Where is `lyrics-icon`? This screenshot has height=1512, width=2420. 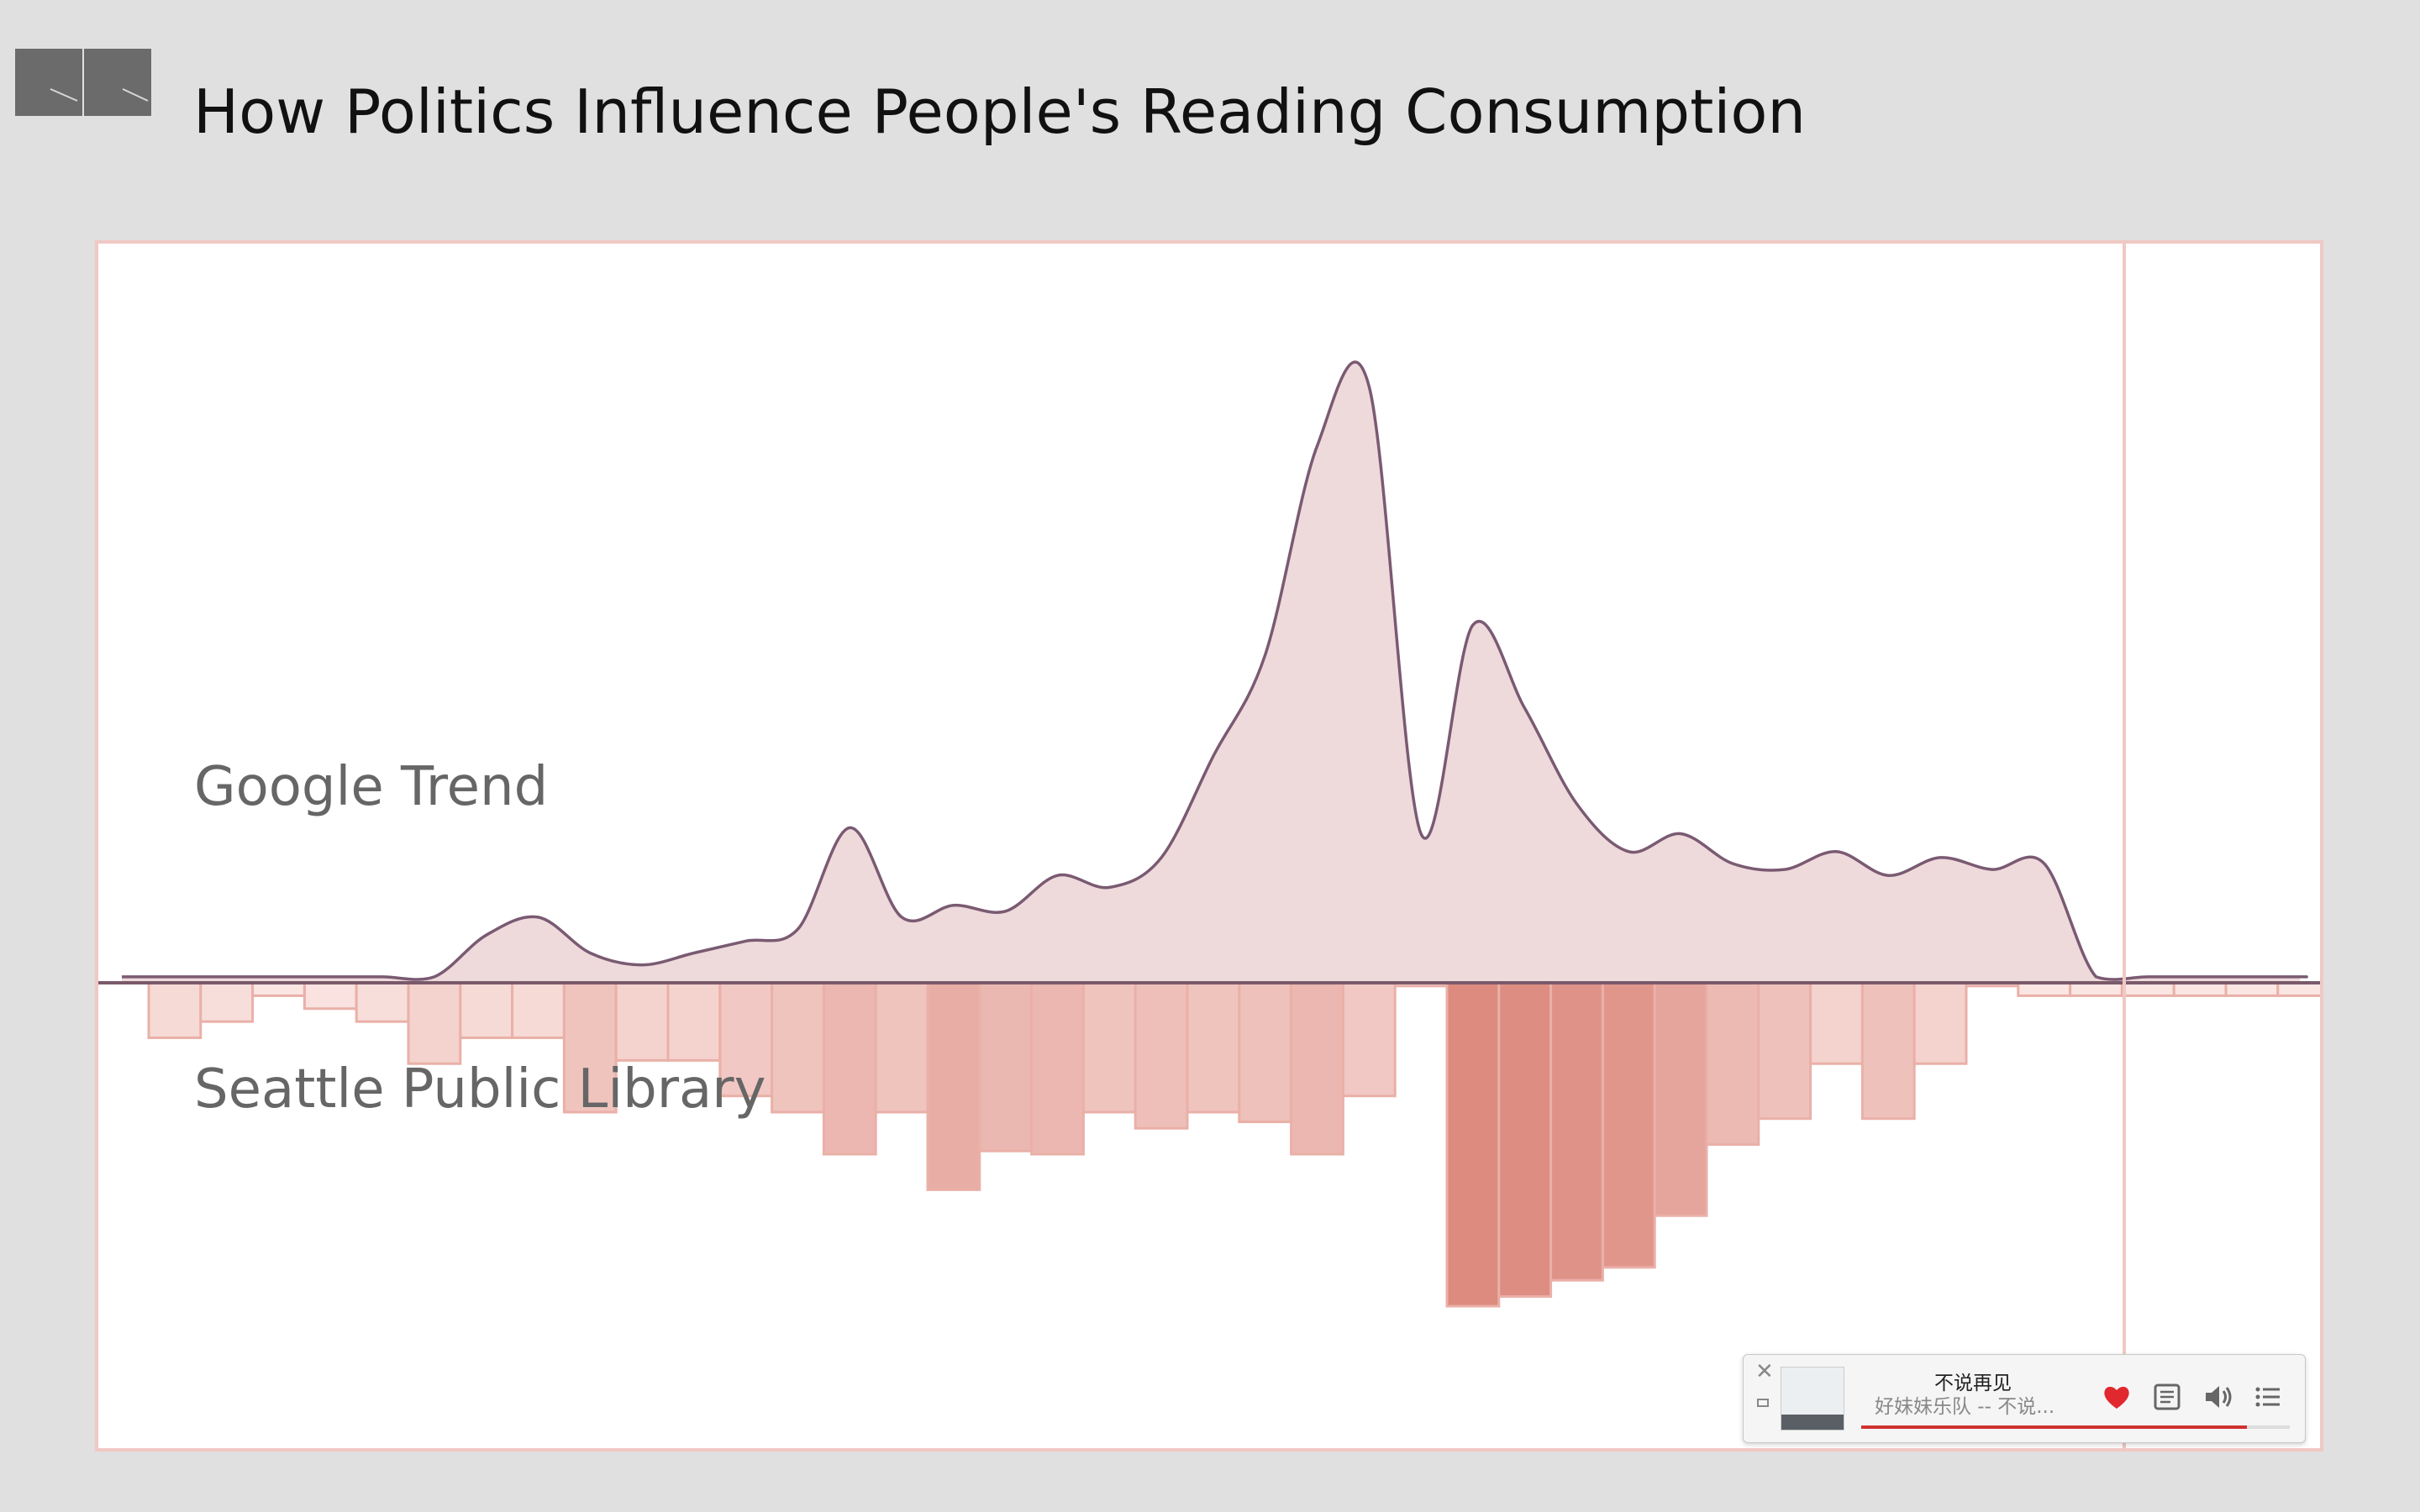
lyrics-icon is located at coordinates (2167, 1397).